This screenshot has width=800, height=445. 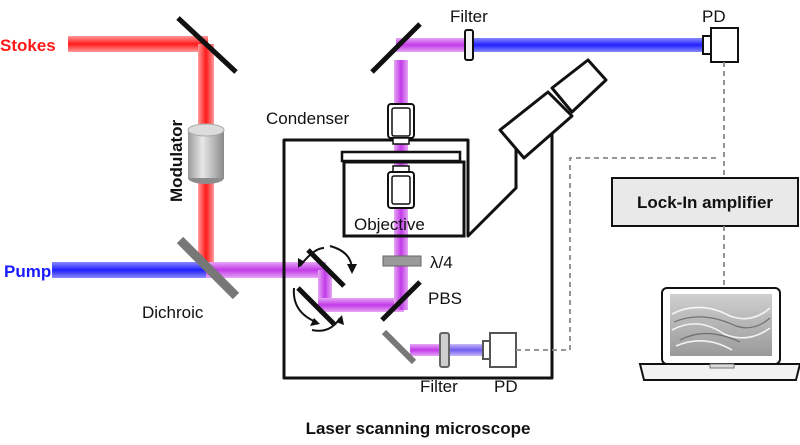 I want to click on stokes-mirror, so click(x=207, y=45).